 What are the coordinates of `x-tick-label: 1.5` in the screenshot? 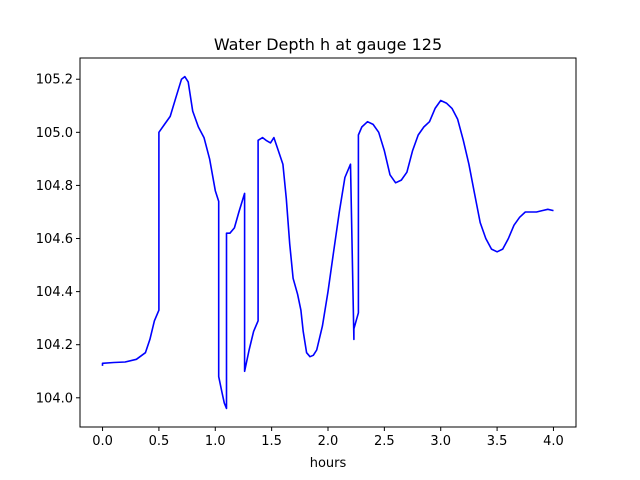 It's located at (271, 441).